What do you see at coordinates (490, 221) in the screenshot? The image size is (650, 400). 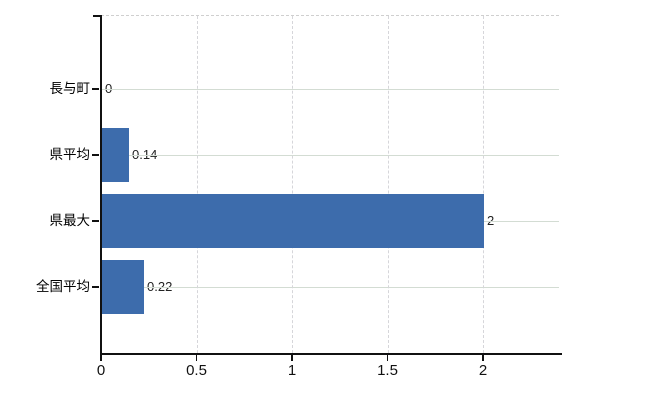 I see `value-label: 2` at bounding box center [490, 221].